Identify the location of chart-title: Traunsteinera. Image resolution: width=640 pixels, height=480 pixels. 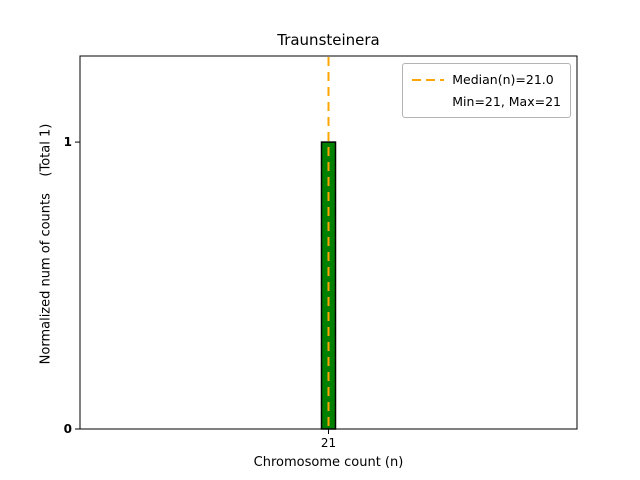
(328, 40).